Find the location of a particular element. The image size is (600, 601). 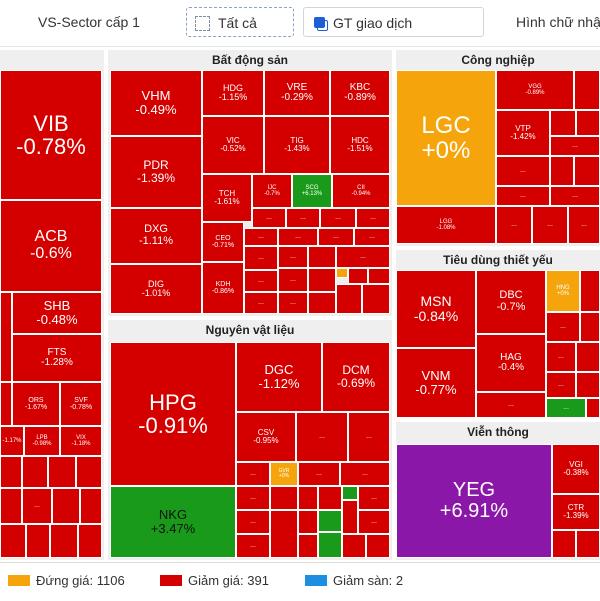

stock-tile: VIB -0.78% is located at coordinates (51, 135).